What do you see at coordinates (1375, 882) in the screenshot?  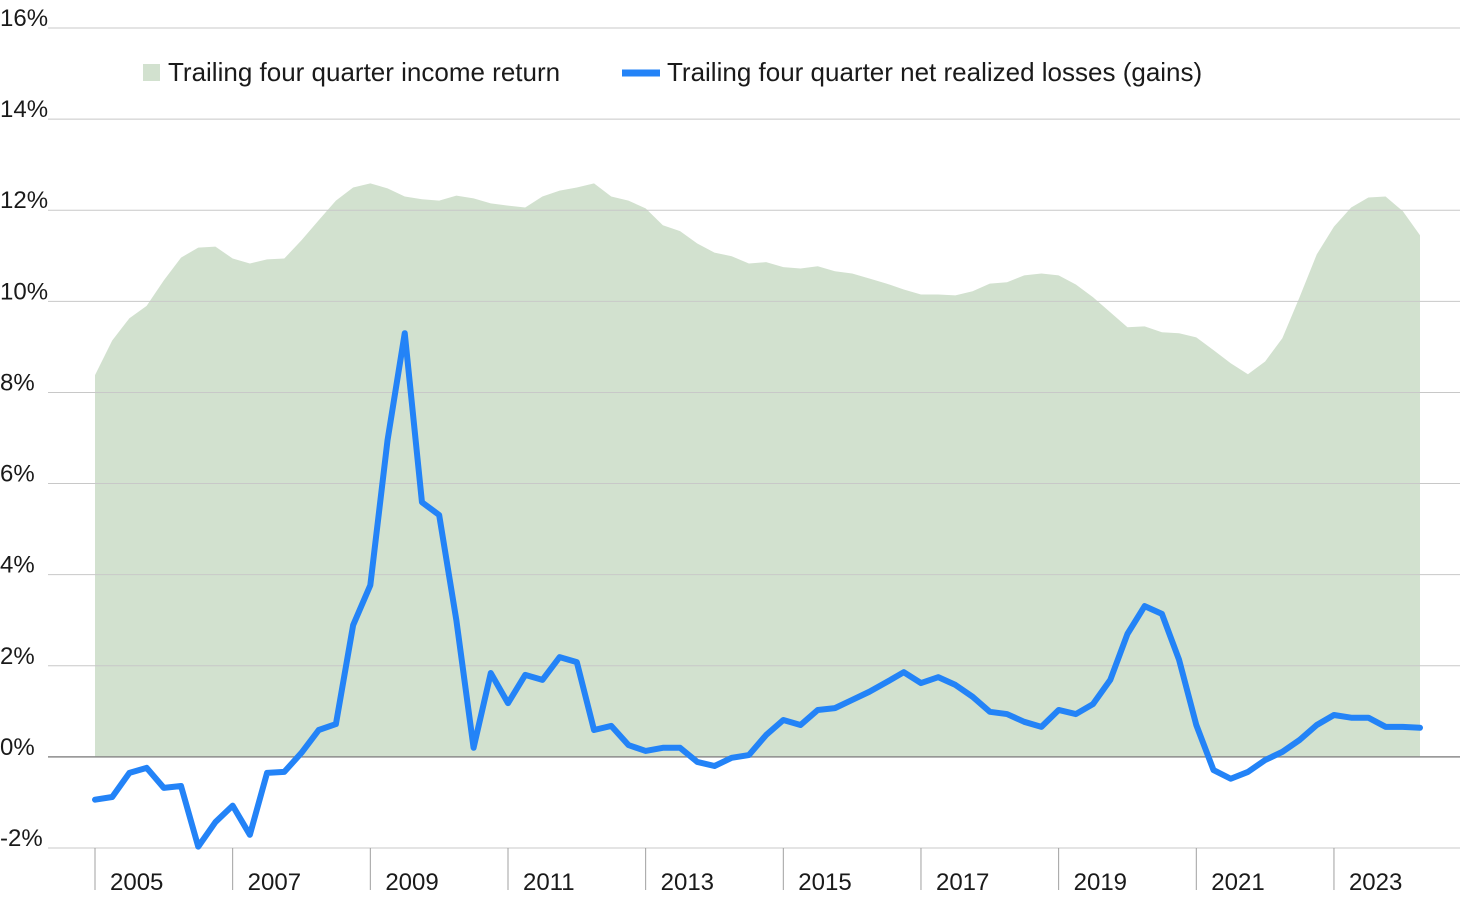 I see `x-tick-label: 2023` at bounding box center [1375, 882].